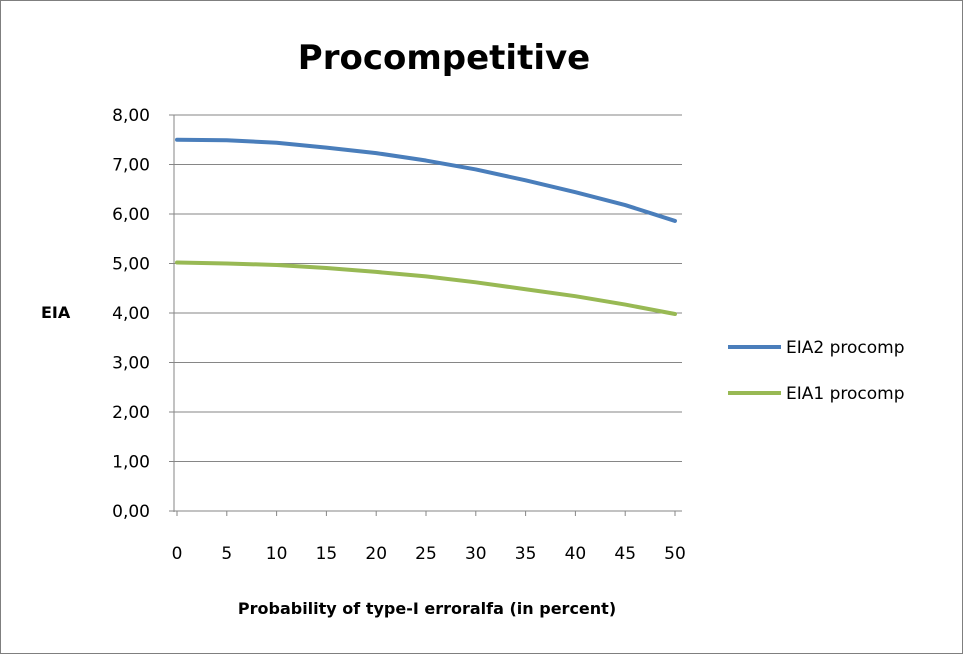  What do you see at coordinates (131, 314) in the screenshot?
I see `y-tick-label: 4,00` at bounding box center [131, 314].